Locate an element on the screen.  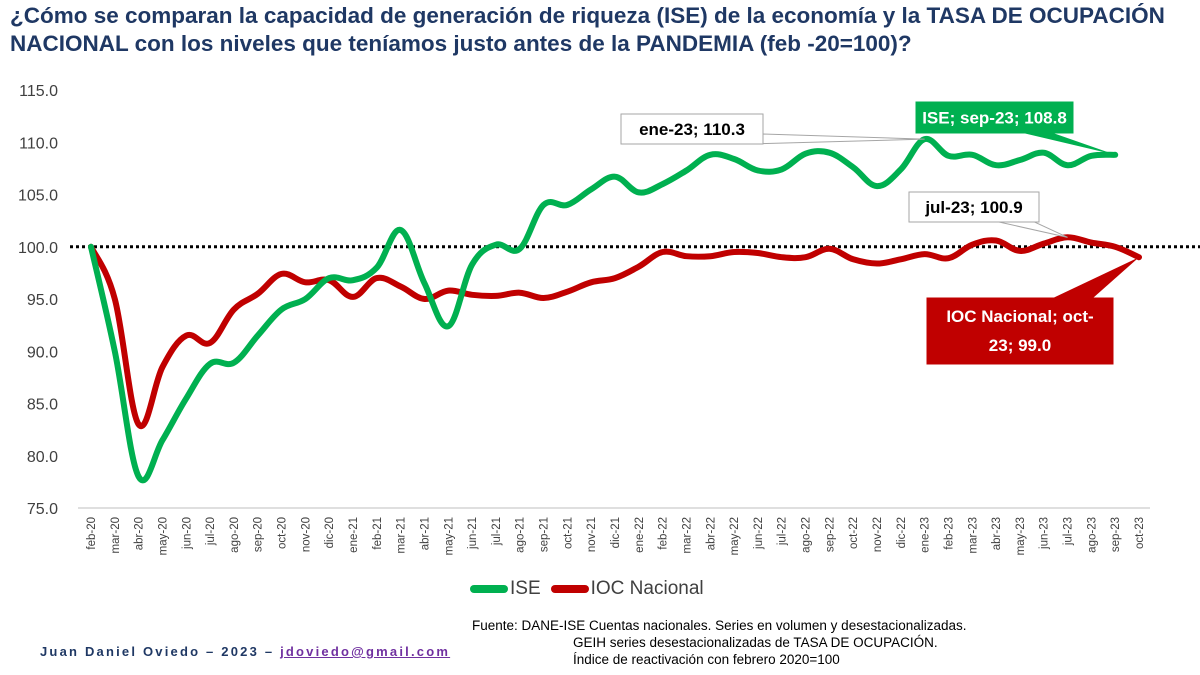
x-tick-label: ene-21 is located at coordinates (354, 535).